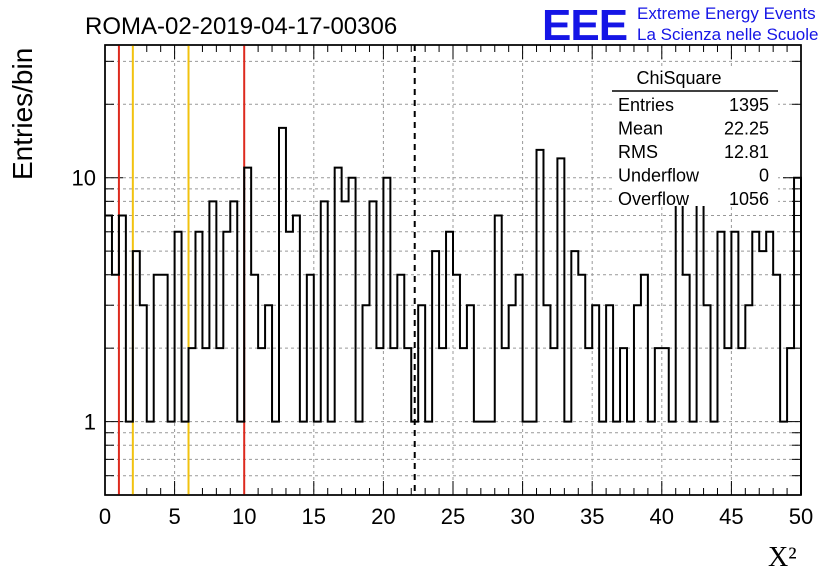  I want to click on eee-logo-line1: Extreme Energy Events, so click(726, 13).